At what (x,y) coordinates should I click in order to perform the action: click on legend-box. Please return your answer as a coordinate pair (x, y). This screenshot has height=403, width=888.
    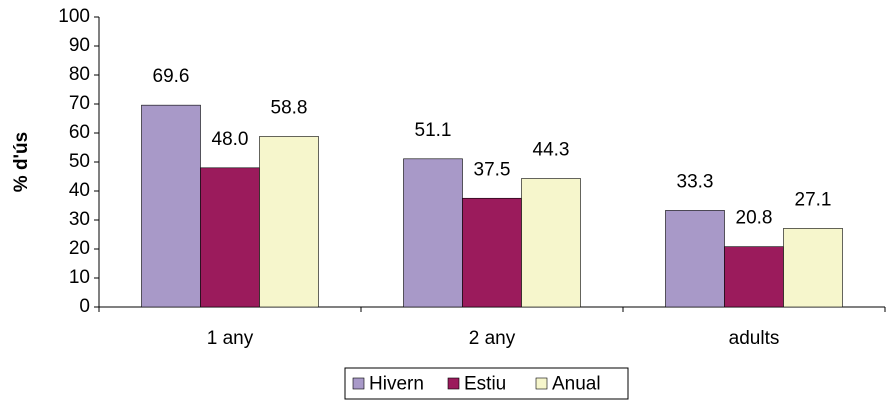
    Looking at the image, I should click on (486, 383).